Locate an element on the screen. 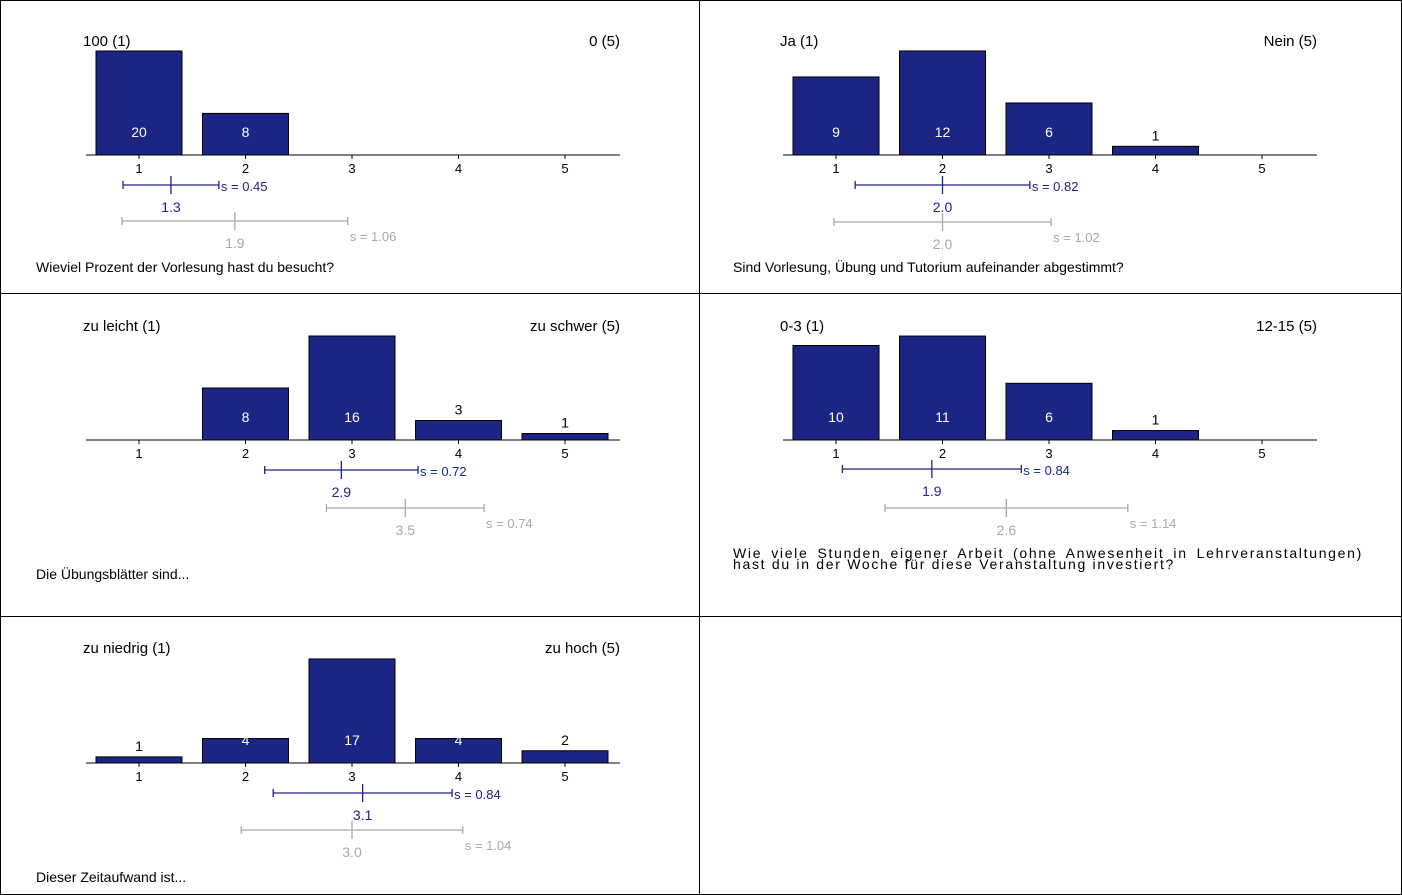 The height and width of the screenshot is (895, 1402). bar-chart: 1 1 4 2 17 3 4 4 2 5 3.1 s = 0.84 3.0 s = 1.04 is located at coordinates (353, 759).